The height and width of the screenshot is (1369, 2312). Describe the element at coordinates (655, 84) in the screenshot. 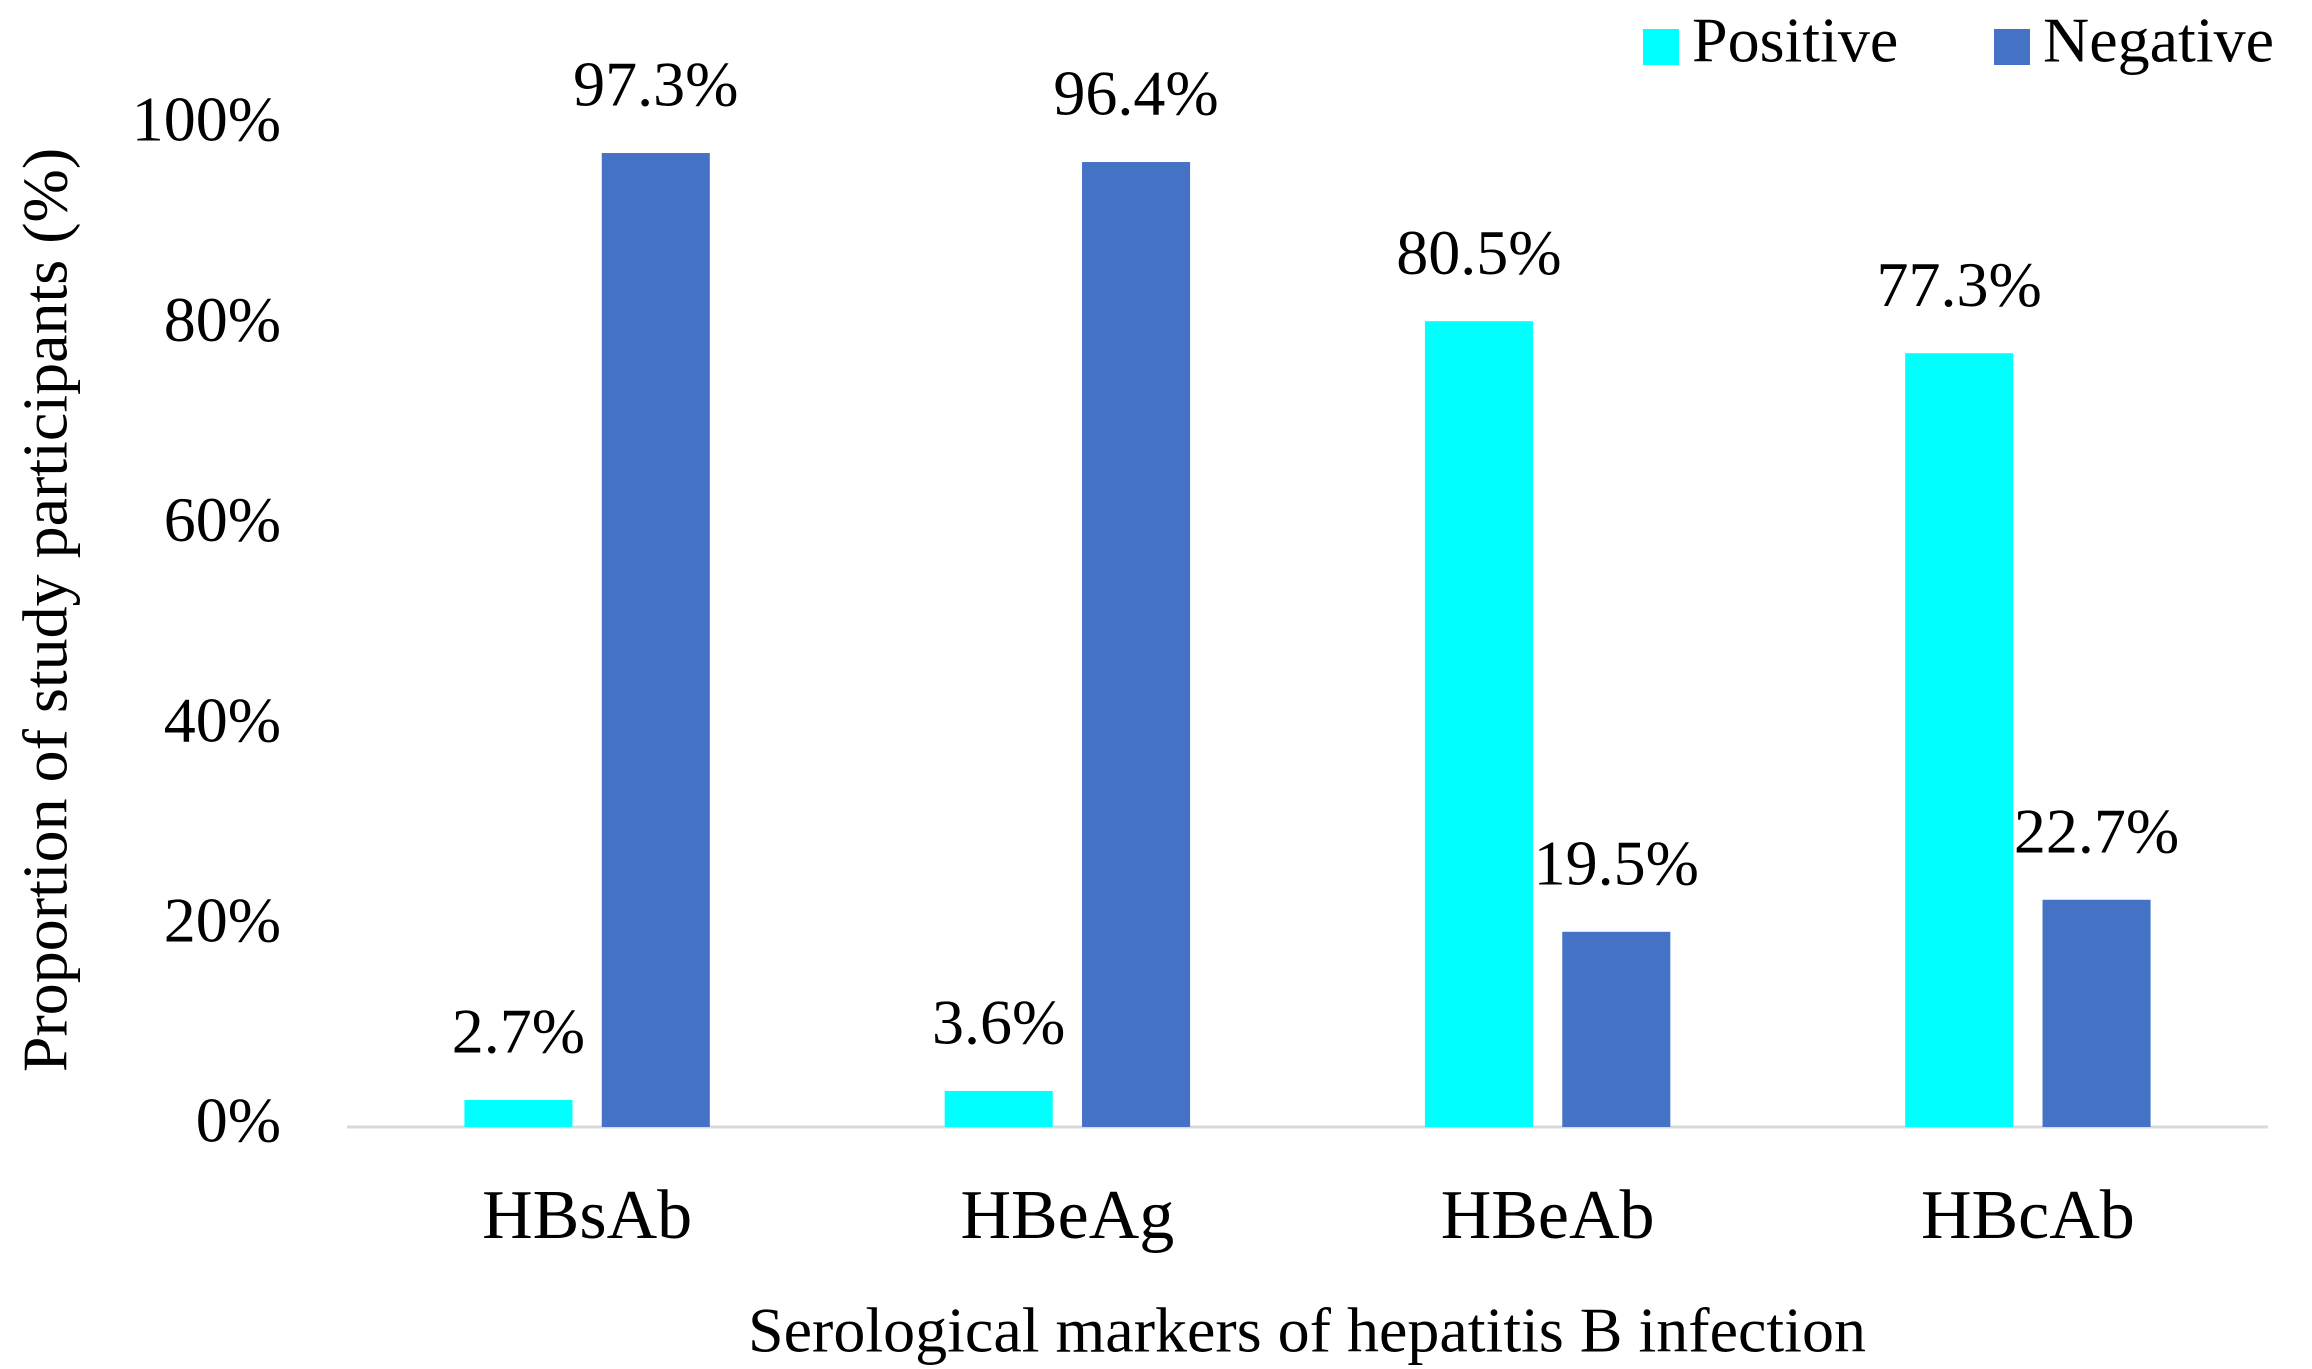

I see `data-label: 97.3%` at that location.